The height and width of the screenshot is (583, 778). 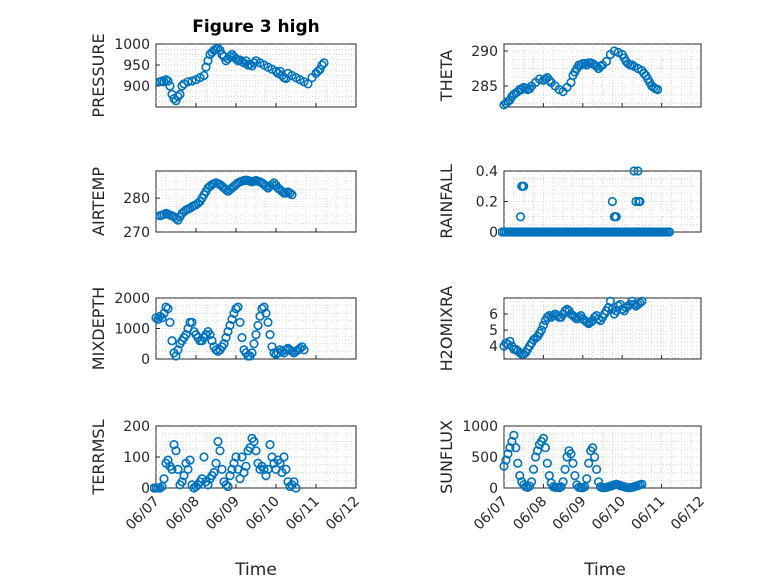 What do you see at coordinates (223, 75) in the screenshot?
I see `subplot-pressure: 900 950 1000 PRESSURE` at bounding box center [223, 75].